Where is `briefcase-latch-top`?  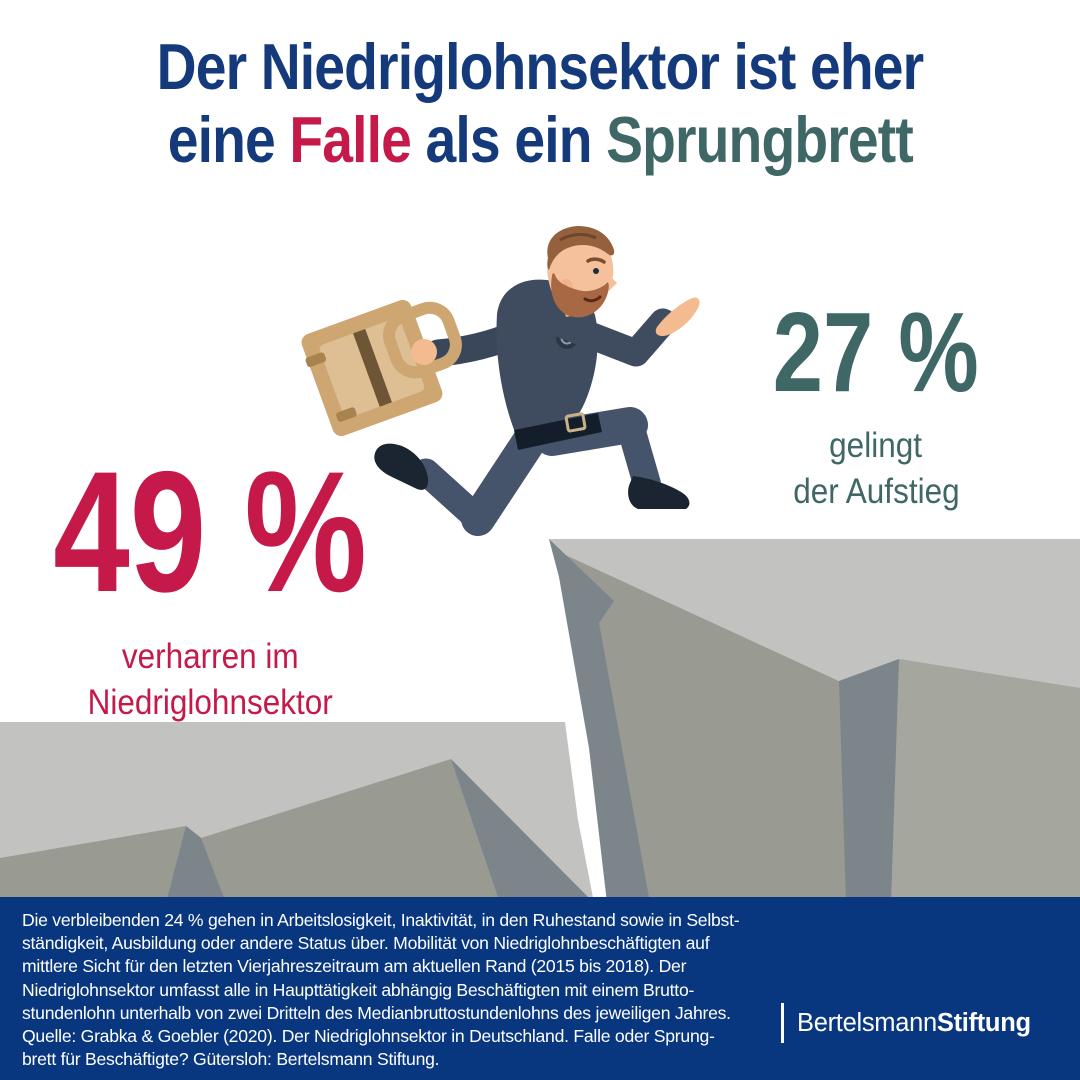 briefcase-latch-top is located at coordinates (316, 360).